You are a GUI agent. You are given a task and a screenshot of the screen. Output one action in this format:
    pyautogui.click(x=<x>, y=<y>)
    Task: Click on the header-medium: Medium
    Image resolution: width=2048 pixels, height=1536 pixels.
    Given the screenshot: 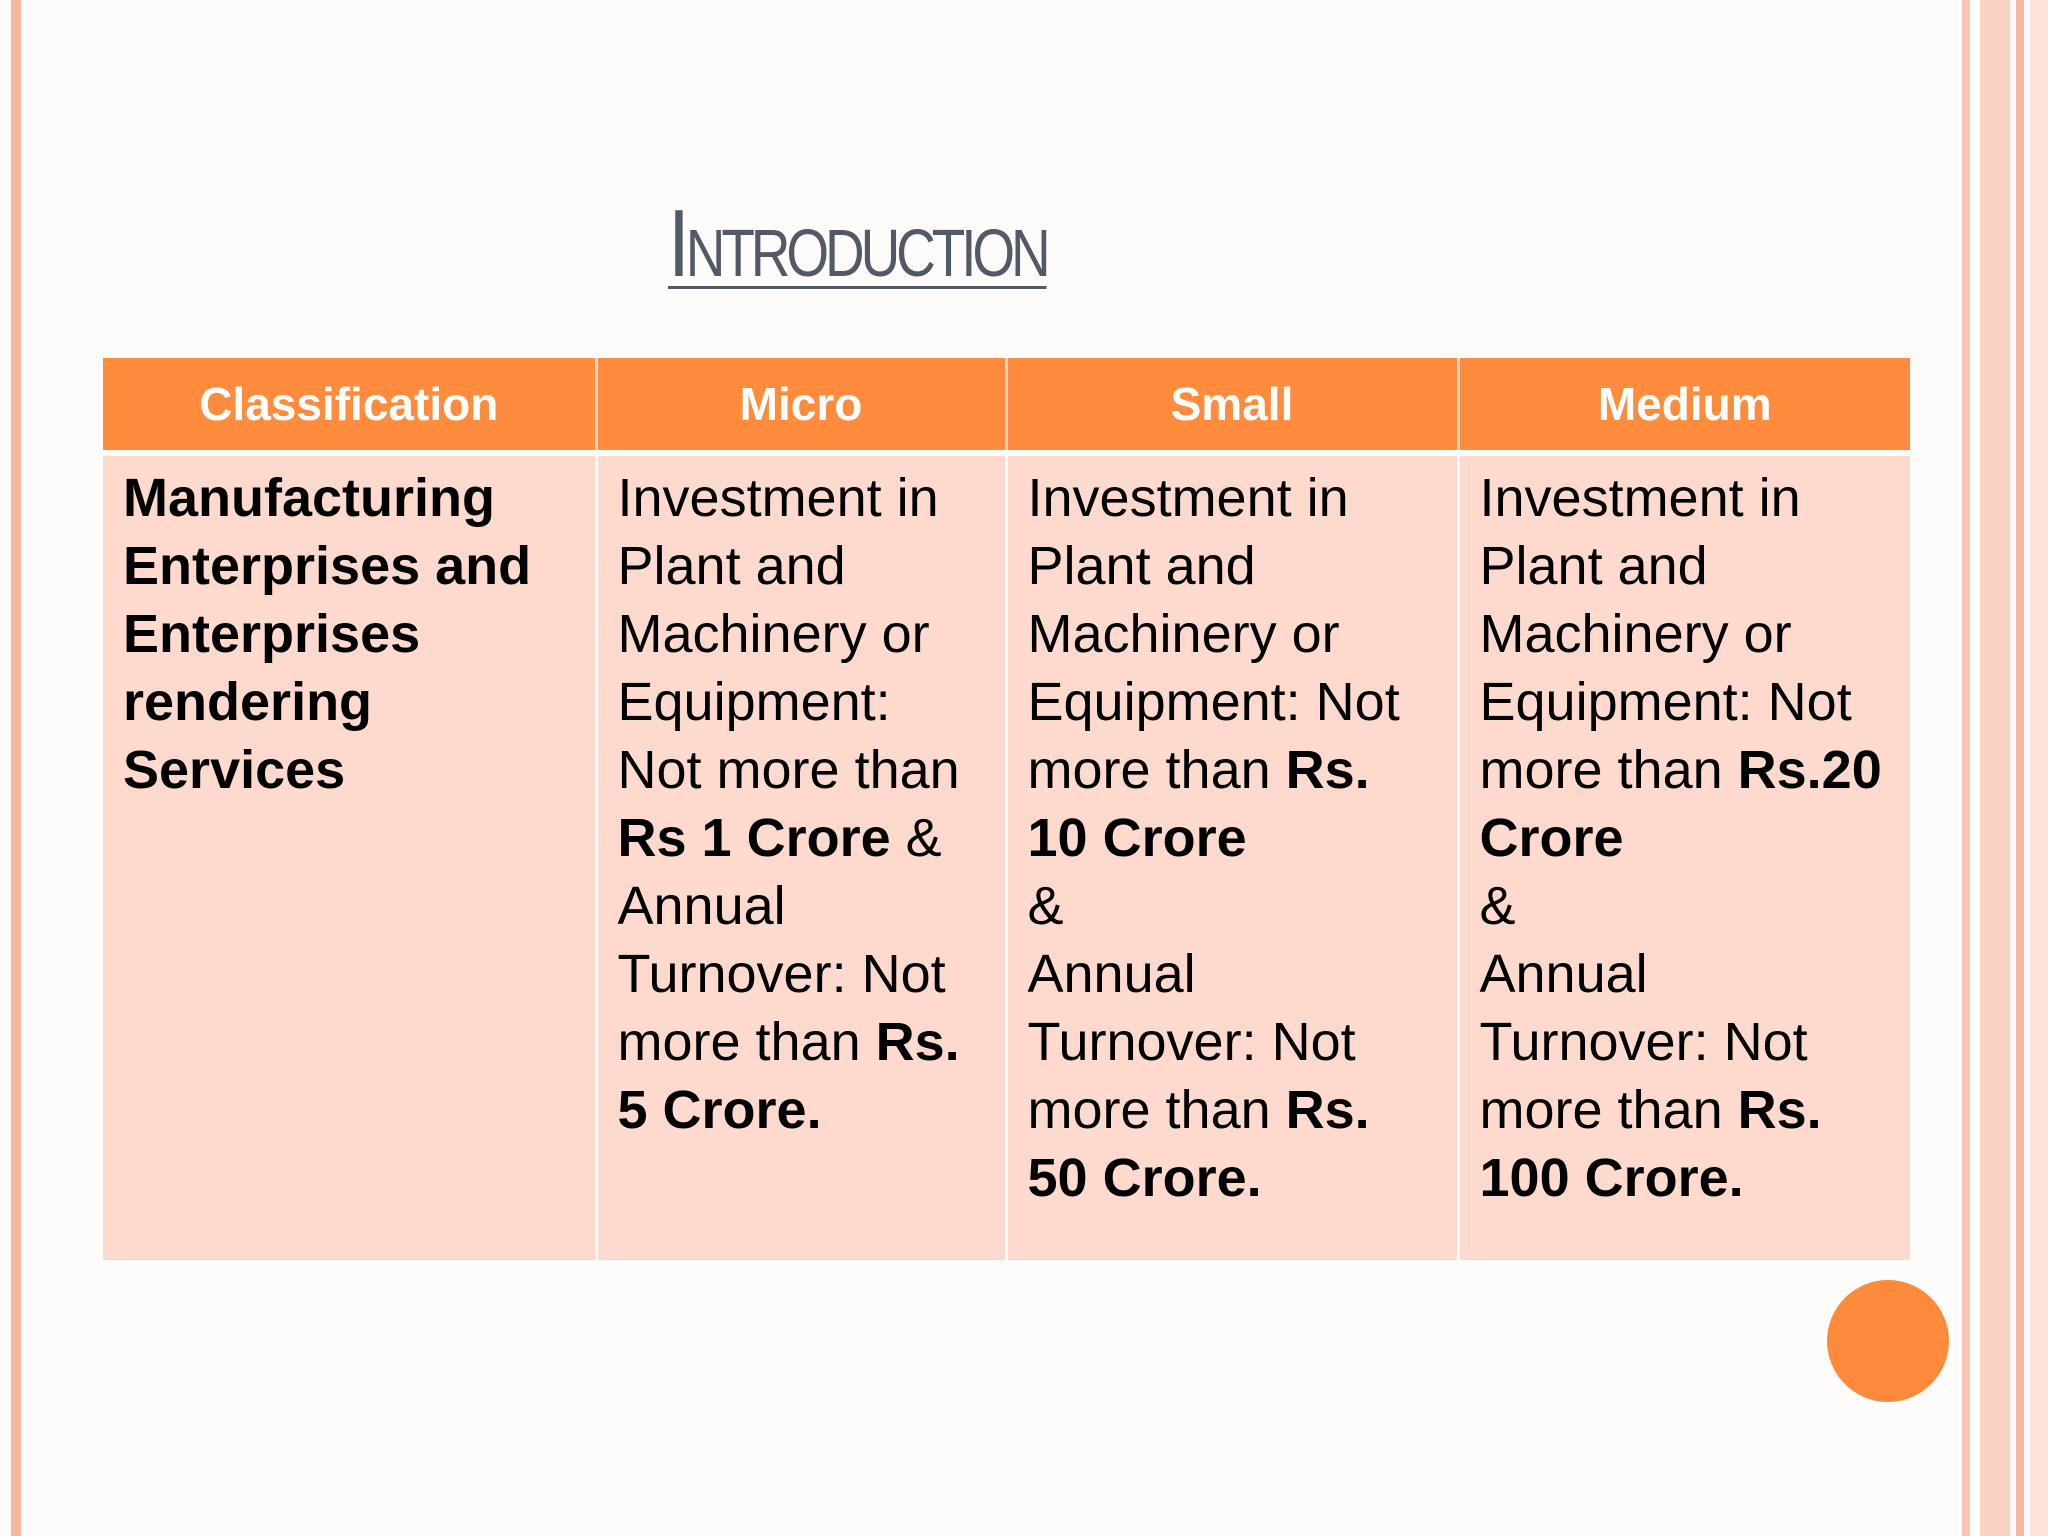 What is the action you would take?
    pyautogui.click(x=1684, y=405)
    